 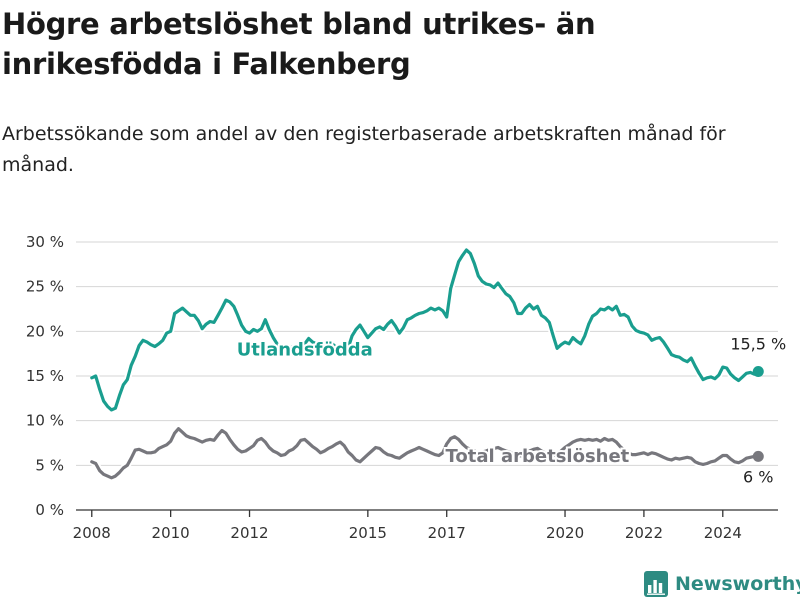 What do you see at coordinates (723, 533) in the screenshot?
I see `x-tick-label: 2024` at bounding box center [723, 533].